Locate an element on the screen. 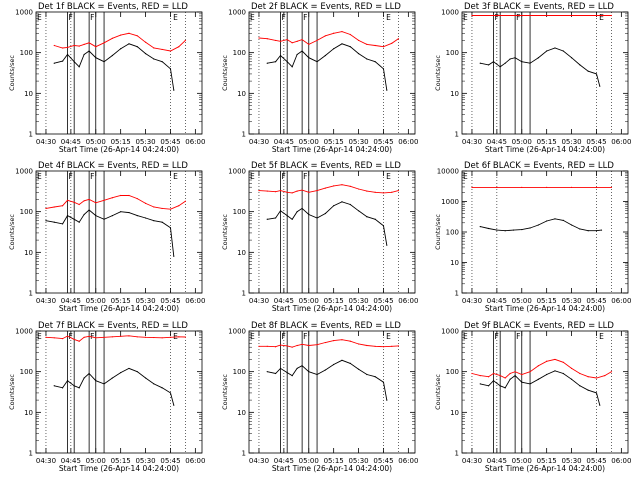 The width and height of the screenshot is (640, 480). y-axis-label: Counts/sec is located at coordinates (12, 73).